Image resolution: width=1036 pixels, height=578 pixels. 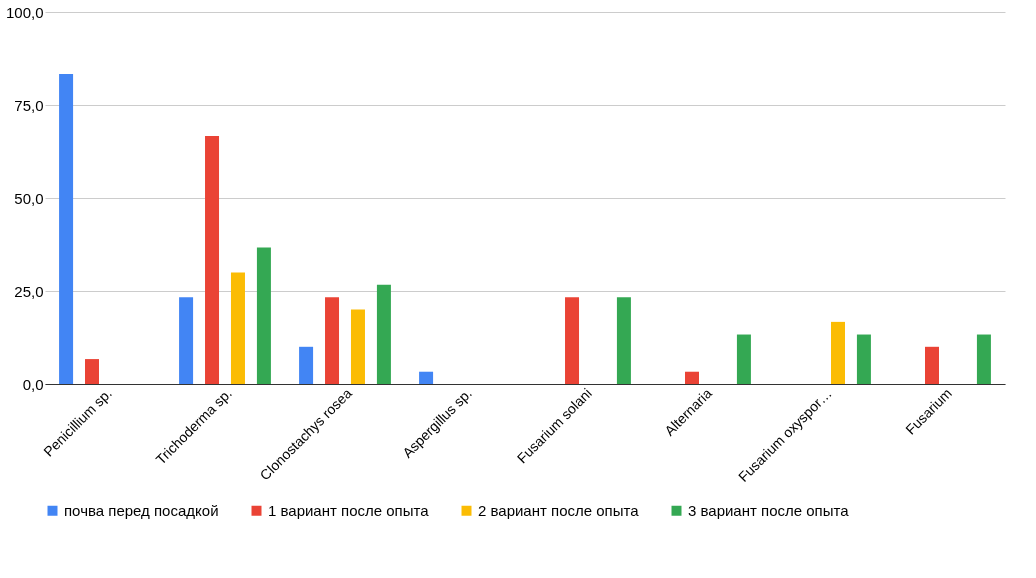 I want to click on legend-label: 1 вариант после опыта, so click(x=349, y=510).